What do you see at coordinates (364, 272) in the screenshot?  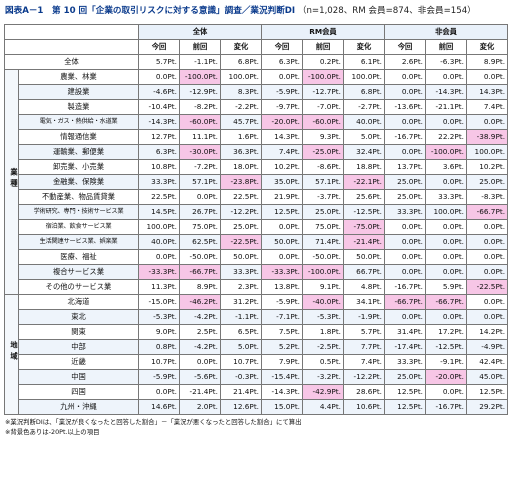 I see `value-cell: 66.7Pt.` at bounding box center [364, 272].